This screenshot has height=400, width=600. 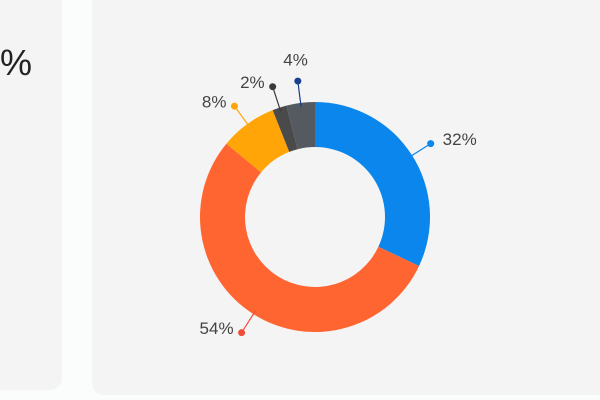 I want to click on left-card, so click(x=31, y=195).